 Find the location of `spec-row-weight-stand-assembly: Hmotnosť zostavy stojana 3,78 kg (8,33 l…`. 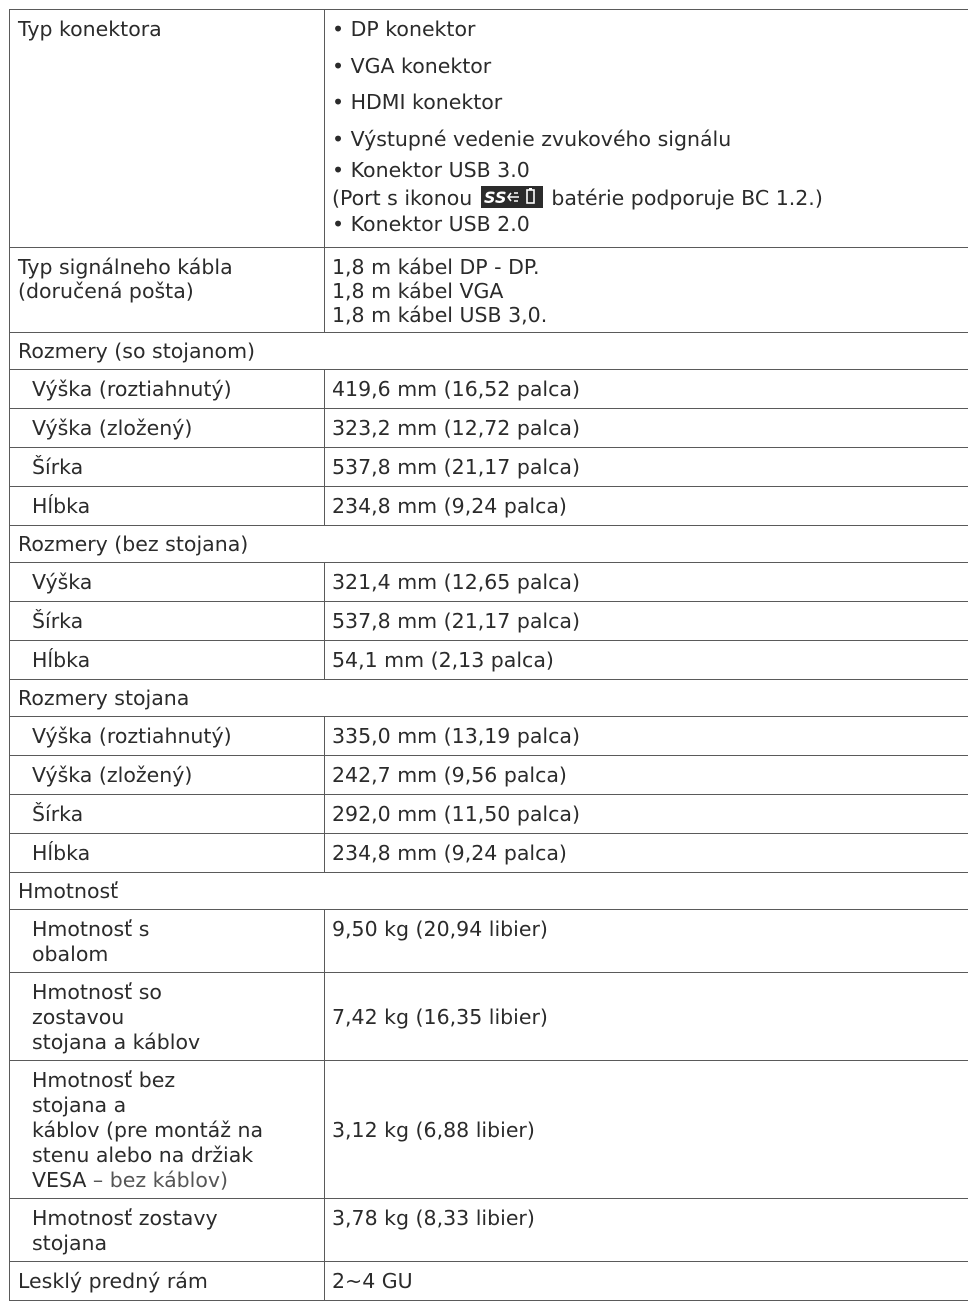

spec-row-weight-stand-assembly: Hmotnosť zostavy stojana 3,78 kg (8,33 l… is located at coordinates (489, 1230).